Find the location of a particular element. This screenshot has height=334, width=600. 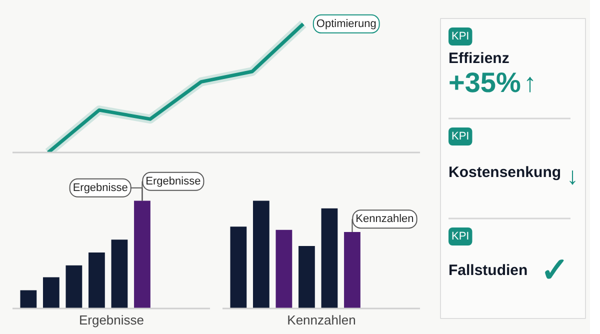

annotation: Kennzahlen is located at coordinates (385, 219).